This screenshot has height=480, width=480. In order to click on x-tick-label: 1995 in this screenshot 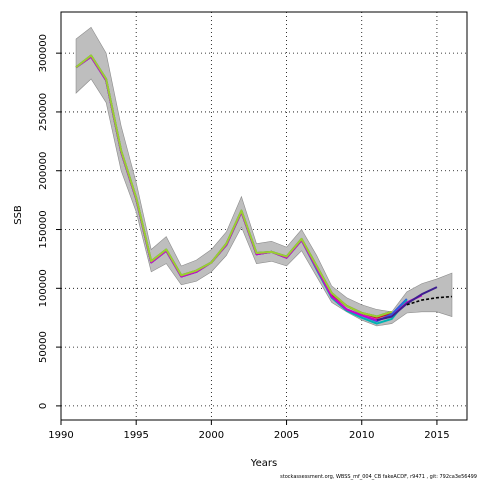, I will do `click(135, 435)`.